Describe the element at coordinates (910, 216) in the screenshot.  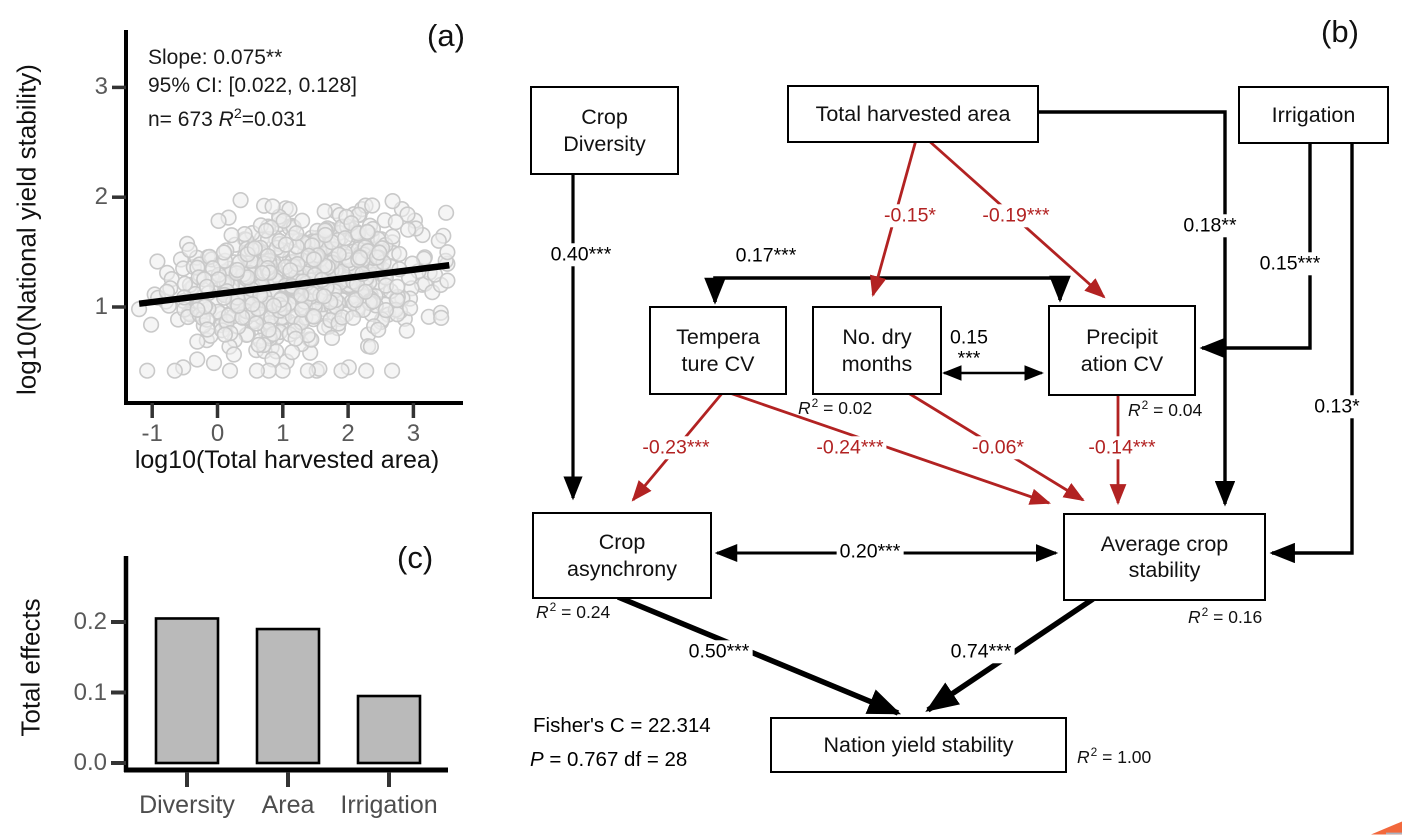
I see `edge-label-area-to-drymonths: -0.15*` at that location.